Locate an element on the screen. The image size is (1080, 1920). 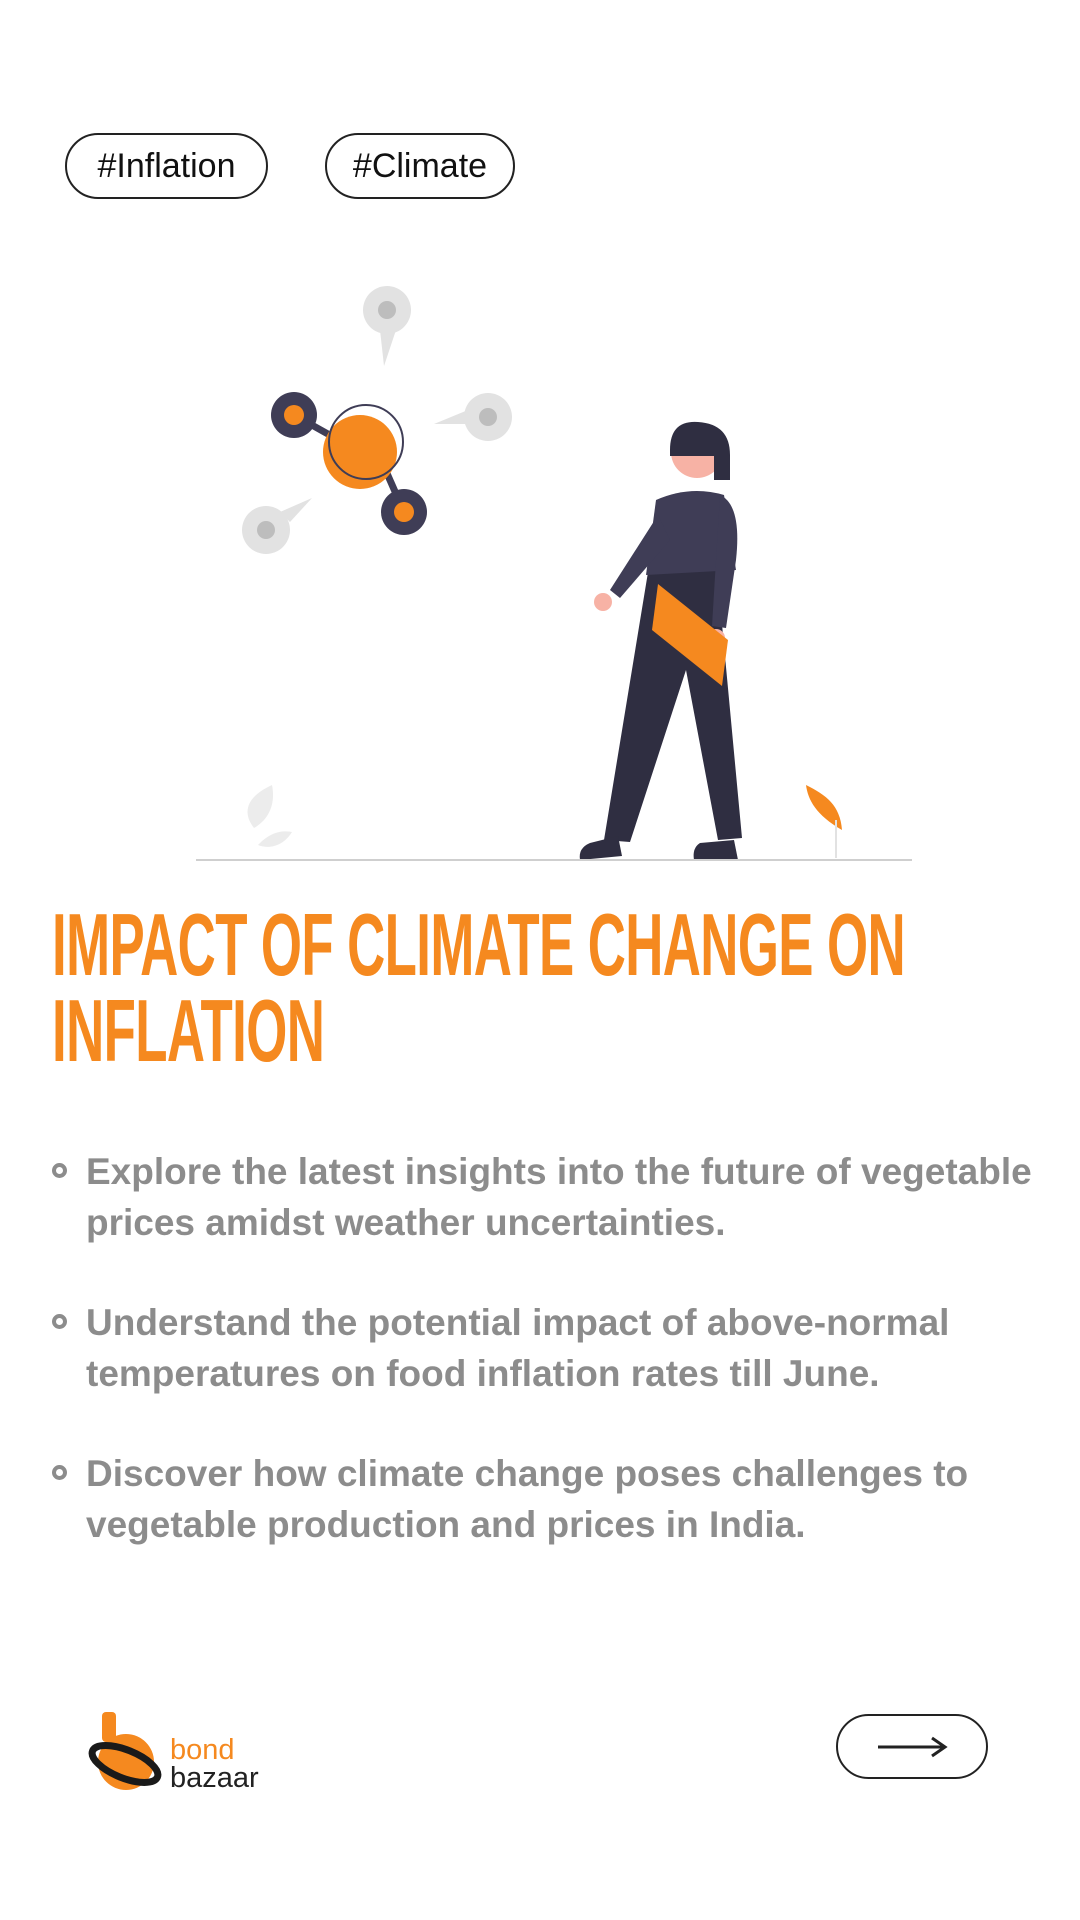
tag: #Climate is located at coordinates (420, 166).